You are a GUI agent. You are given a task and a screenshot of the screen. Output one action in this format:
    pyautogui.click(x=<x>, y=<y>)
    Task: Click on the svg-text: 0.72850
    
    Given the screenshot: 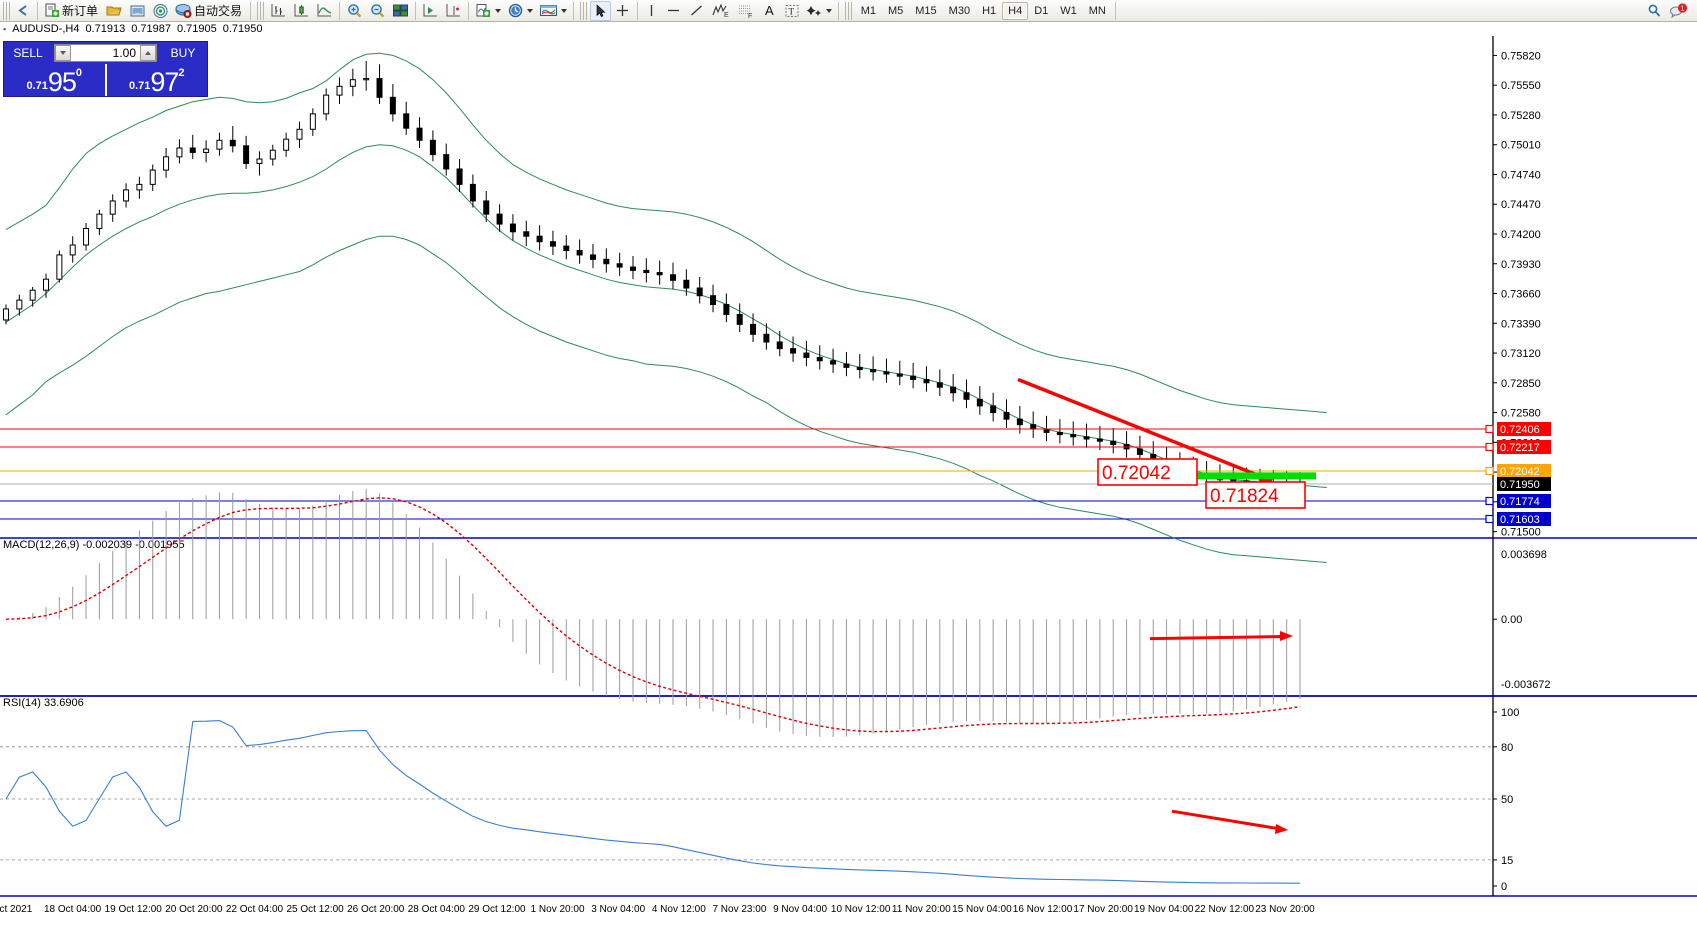 What is the action you would take?
    pyautogui.click(x=1521, y=384)
    